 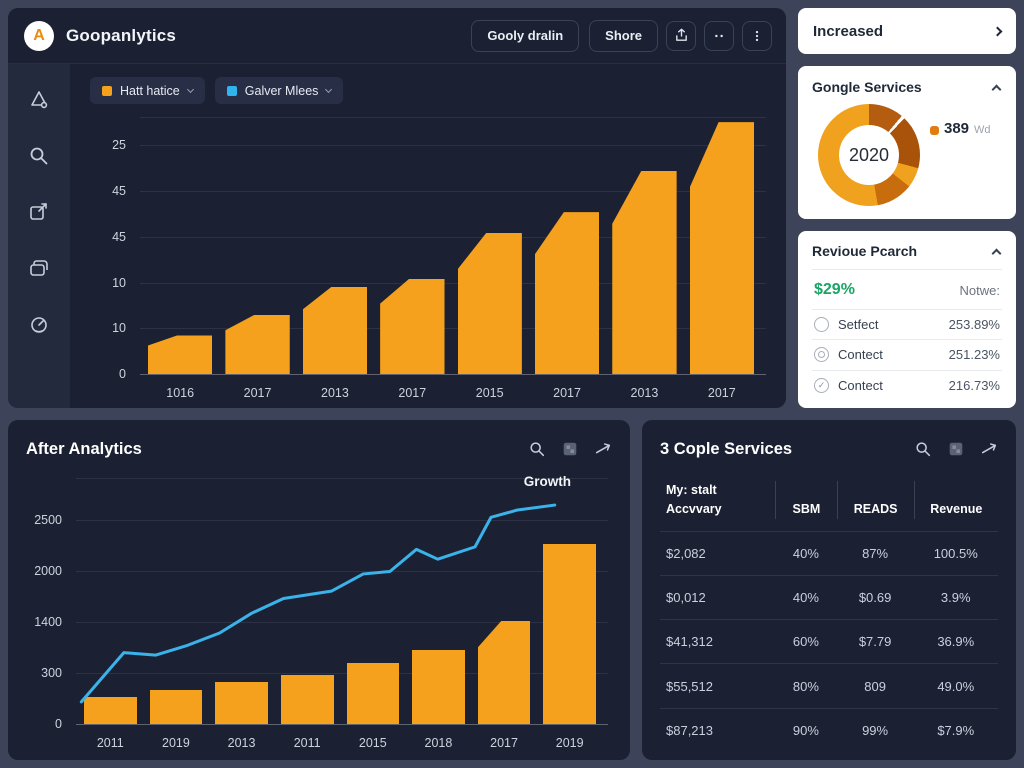 What do you see at coordinates (907, 384) in the screenshot?
I see `revenue-row: Contect 216.73%` at bounding box center [907, 384].